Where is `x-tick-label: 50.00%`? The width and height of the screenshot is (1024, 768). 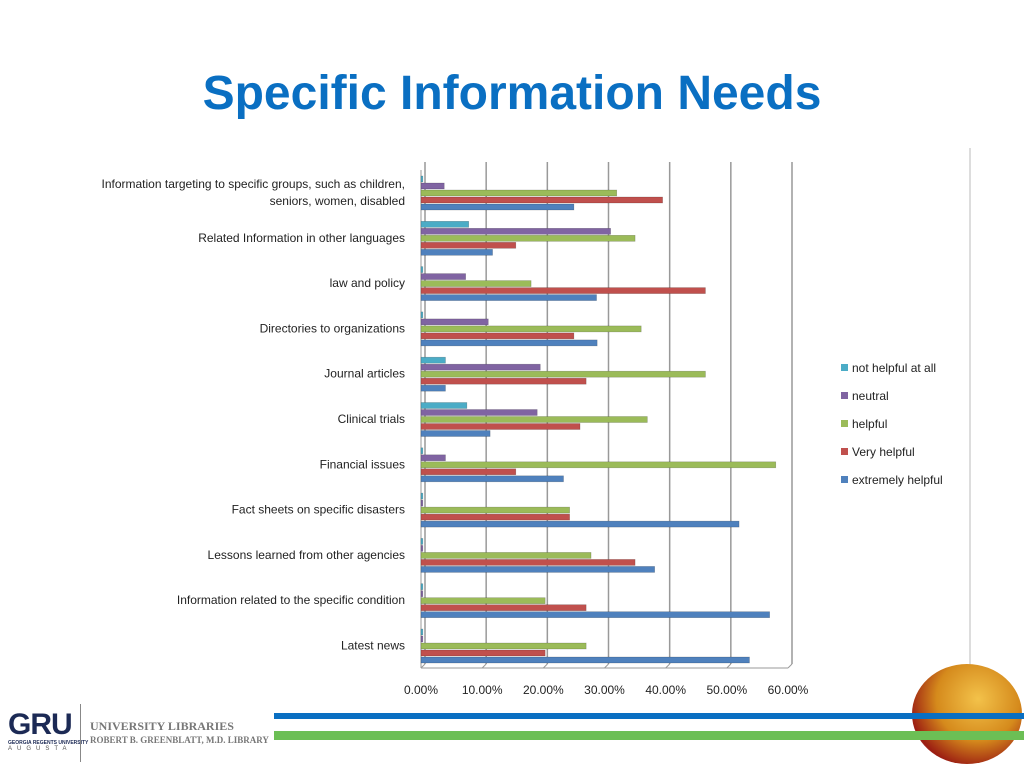 x-tick-label: 50.00% is located at coordinates (726, 690).